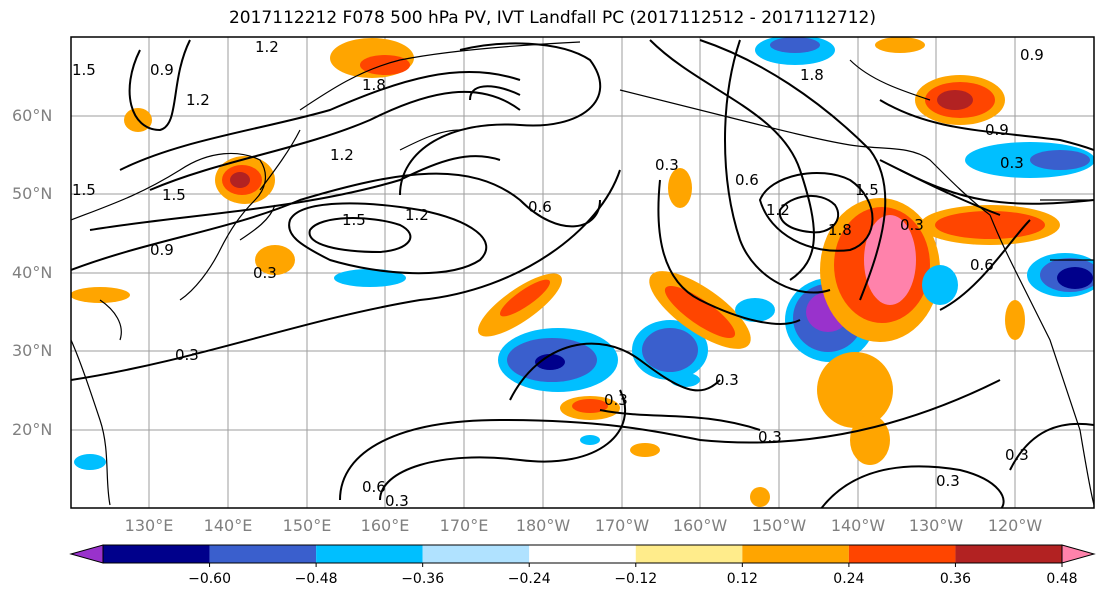 The height and width of the screenshot is (601, 1105). I want to click on latitude-axis: 60°N 50°N 40°N 30°N 20°N, so click(32, 272).